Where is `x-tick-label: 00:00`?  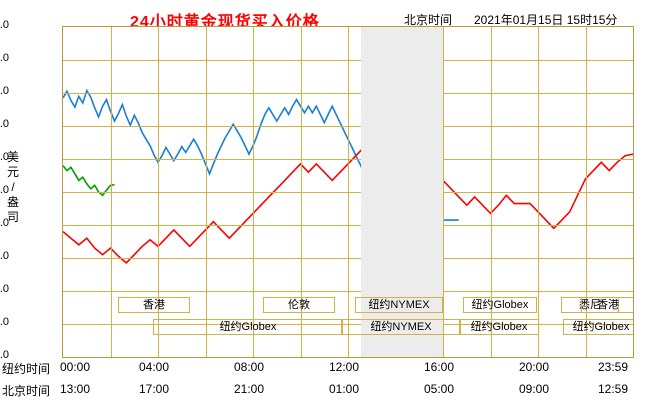
x-tick-label: 00:00 is located at coordinates (75, 367).